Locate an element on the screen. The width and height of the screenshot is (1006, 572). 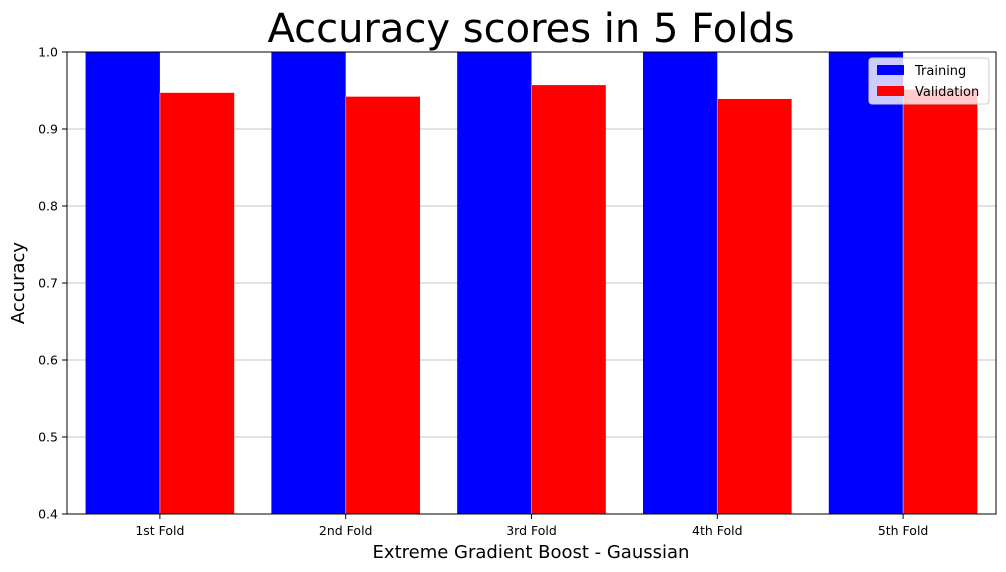
y-axis-ticks: 0.4 0.5 0.6 0.7 0.8 0.9 1.0 is located at coordinates (52, 283).